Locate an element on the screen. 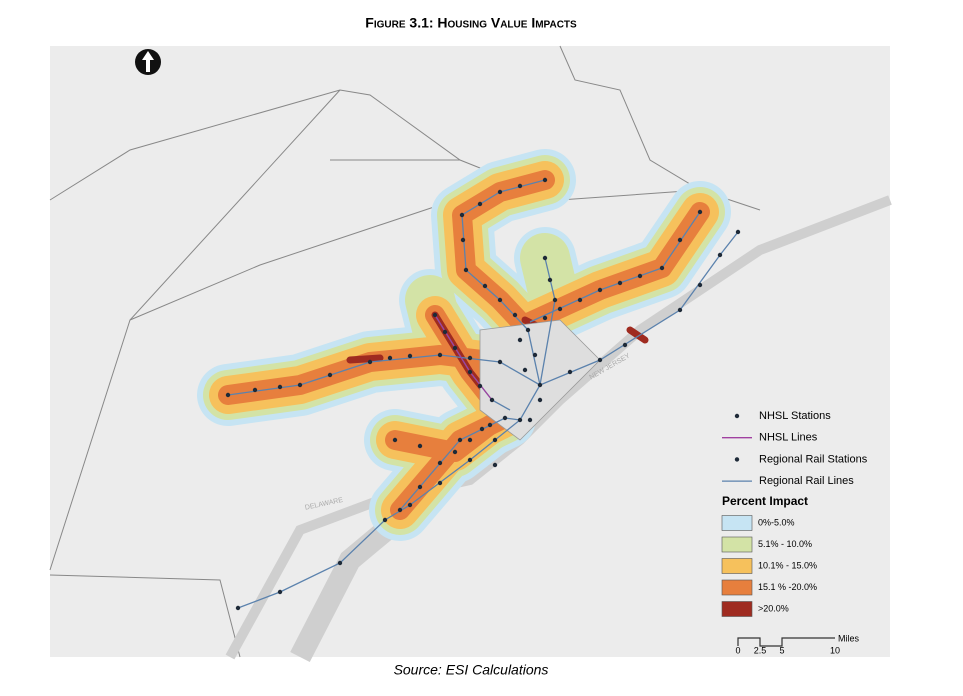  legend-heading: Percent Impact is located at coordinates (765, 501).